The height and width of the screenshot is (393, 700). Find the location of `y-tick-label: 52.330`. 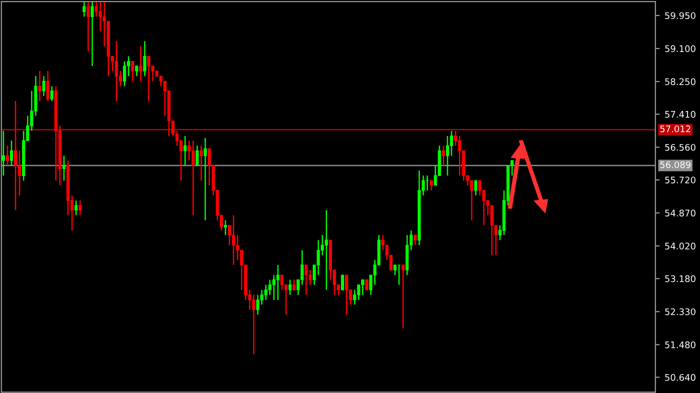

y-tick-label: 52.330 is located at coordinates (680, 312).